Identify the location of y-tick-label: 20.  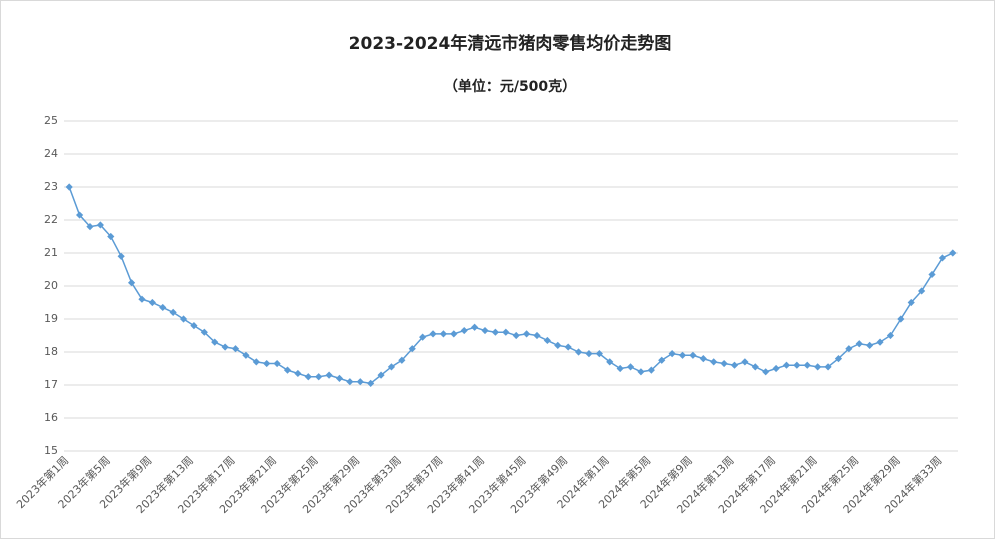
(51, 285).